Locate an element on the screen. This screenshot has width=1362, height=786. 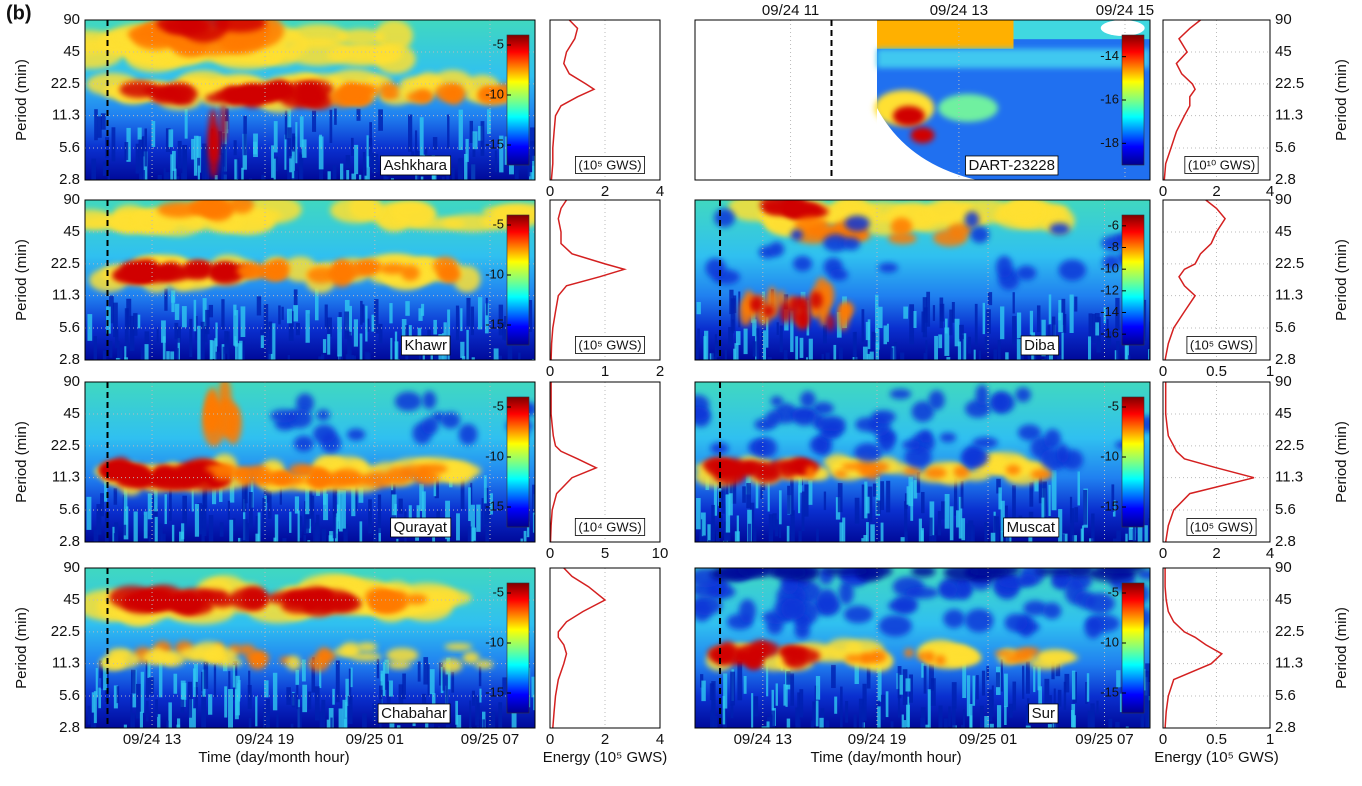
y-axis-label: Period (min) is located at coordinates (1341, 648).